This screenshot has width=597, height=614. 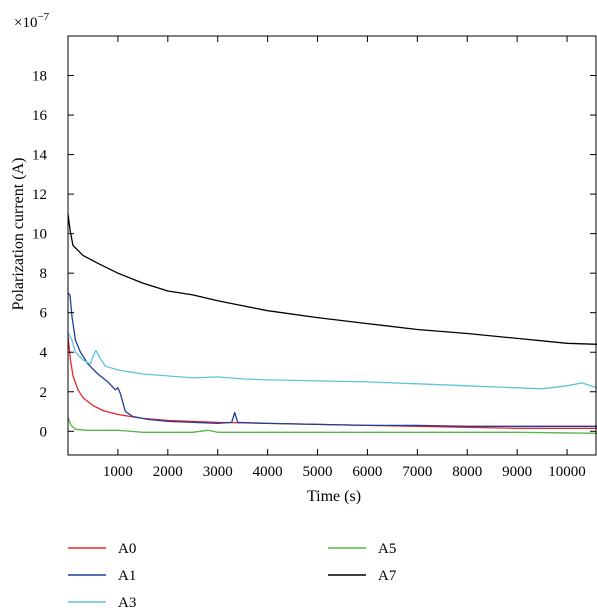 What do you see at coordinates (332, 425) in the screenshot?
I see `series-line-a5` at bounding box center [332, 425].